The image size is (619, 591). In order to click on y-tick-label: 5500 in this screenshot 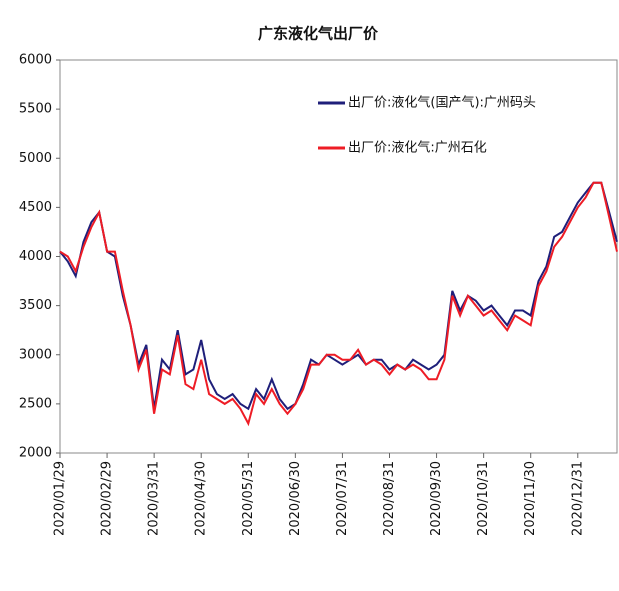, I will do `click(35, 109)`.